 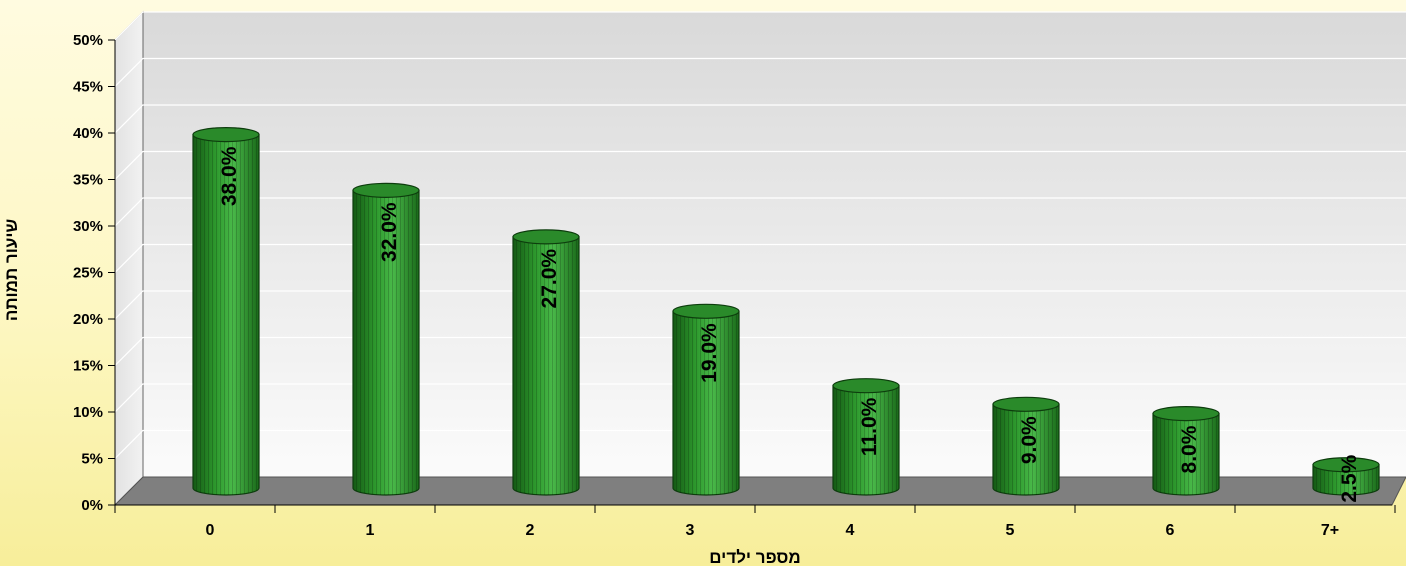 What do you see at coordinates (229, 176) in the screenshot?
I see `value-label: 38.0%` at bounding box center [229, 176].